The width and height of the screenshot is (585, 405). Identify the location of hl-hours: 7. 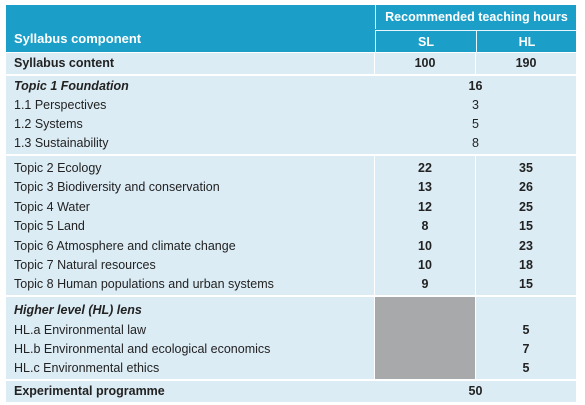
(526, 349).